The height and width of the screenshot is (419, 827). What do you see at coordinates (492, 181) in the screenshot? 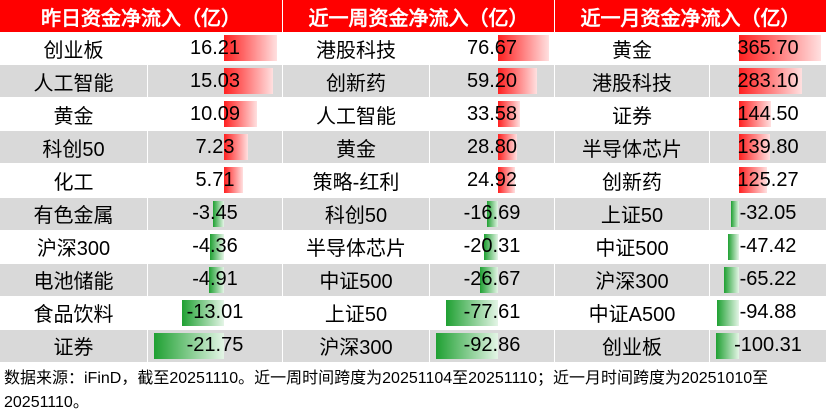
I see `value-cell: 24.92` at bounding box center [492, 181].